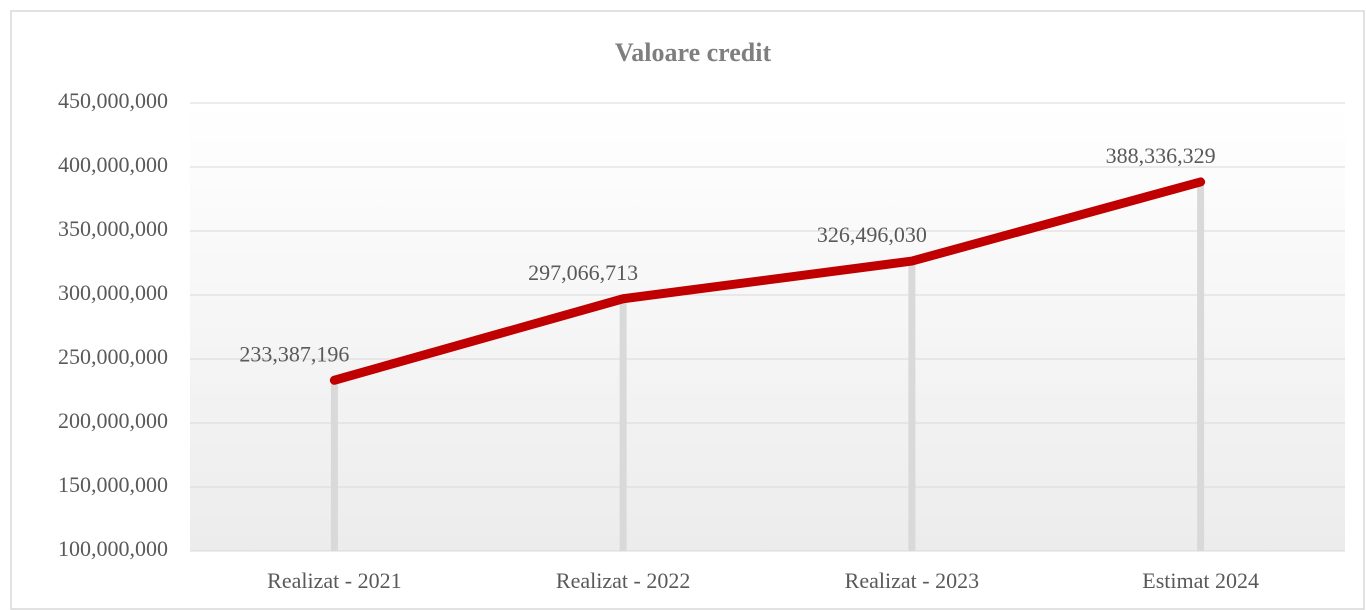 The image size is (1366, 610). Describe the element at coordinates (912, 580) in the screenshot. I see `x-tick-label: Realizat - 2023` at that location.